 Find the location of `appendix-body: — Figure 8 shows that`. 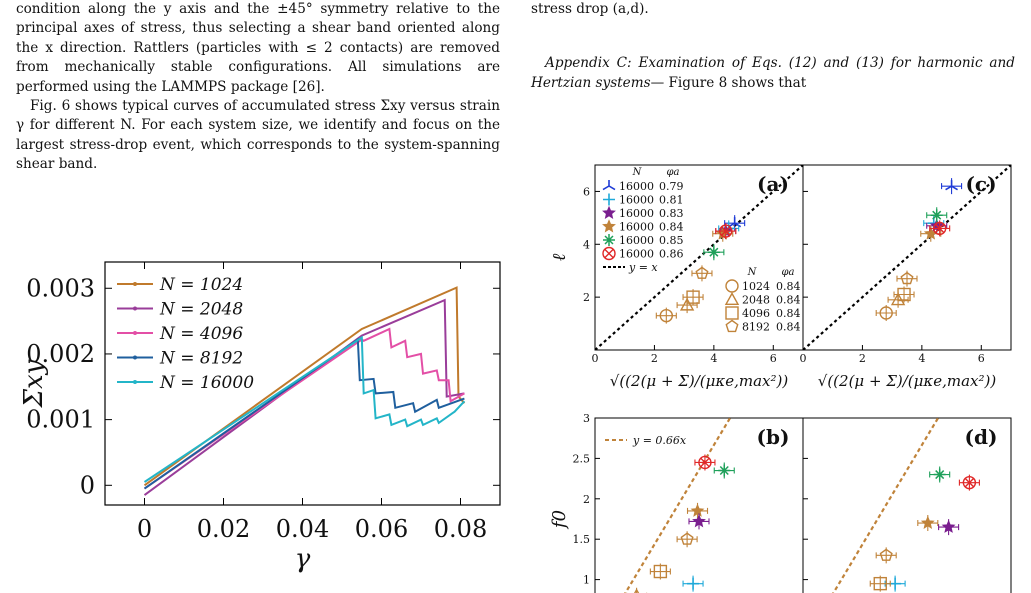

appendix-body: — Figure 8 shows that is located at coordinates (728, 82).